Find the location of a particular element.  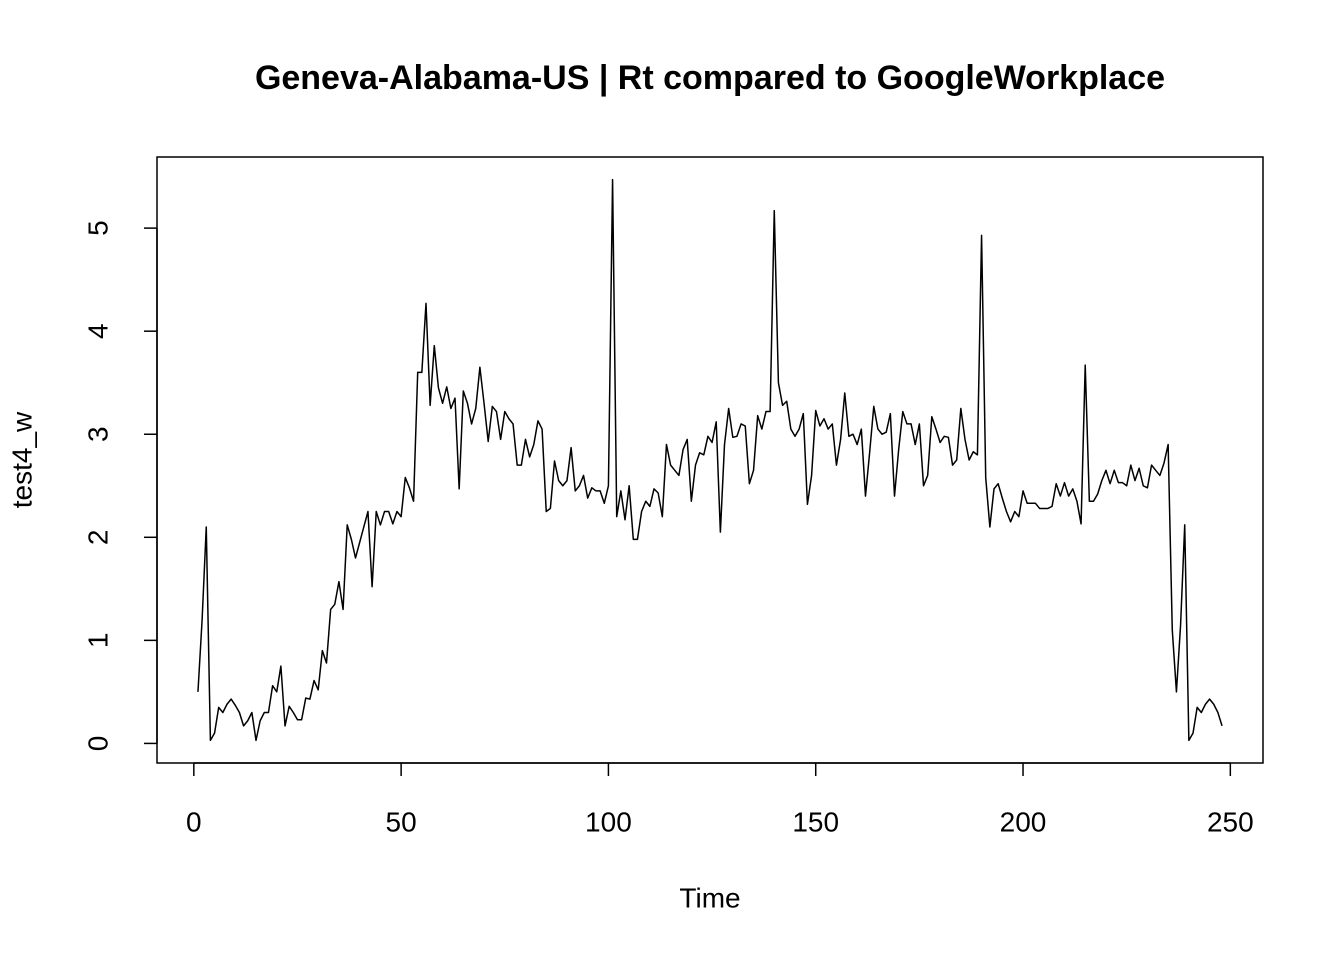

x-tick-label: 200 is located at coordinates (1023, 821).